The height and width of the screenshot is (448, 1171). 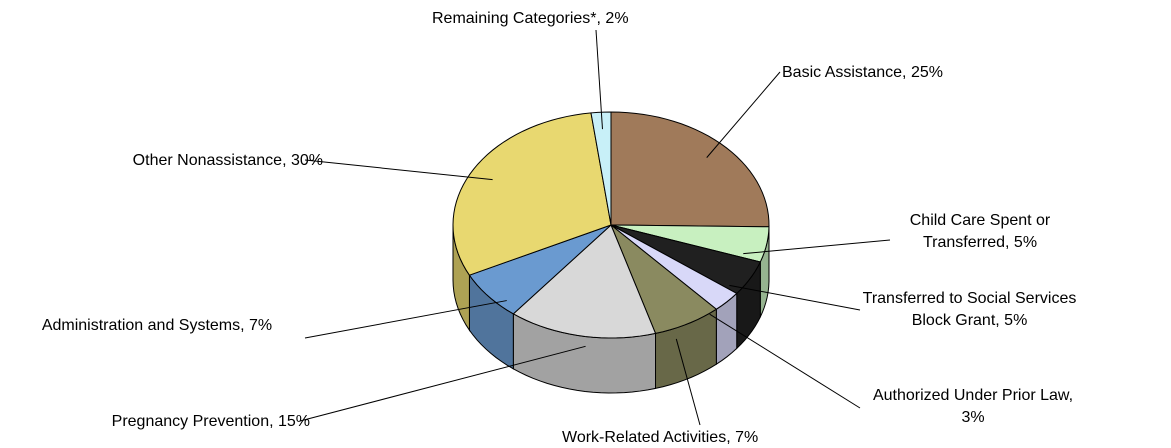 I want to click on slice-label: Work-Related Activities, 7%, so click(x=660, y=437).